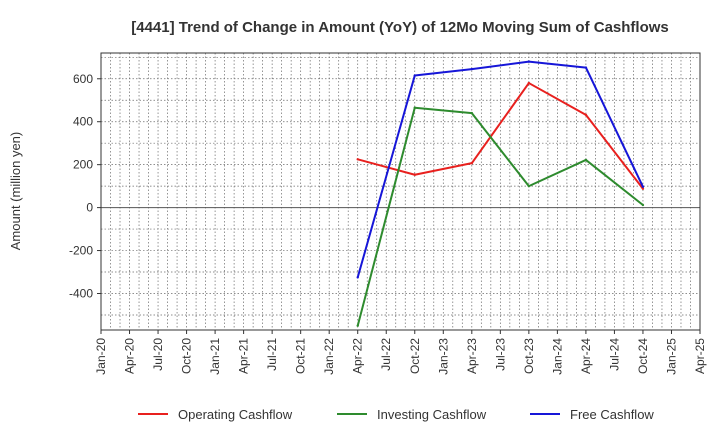 The width and height of the screenshot is (720, 440). I want to click on x-tick-label: Apr-21, so click(244, 356).